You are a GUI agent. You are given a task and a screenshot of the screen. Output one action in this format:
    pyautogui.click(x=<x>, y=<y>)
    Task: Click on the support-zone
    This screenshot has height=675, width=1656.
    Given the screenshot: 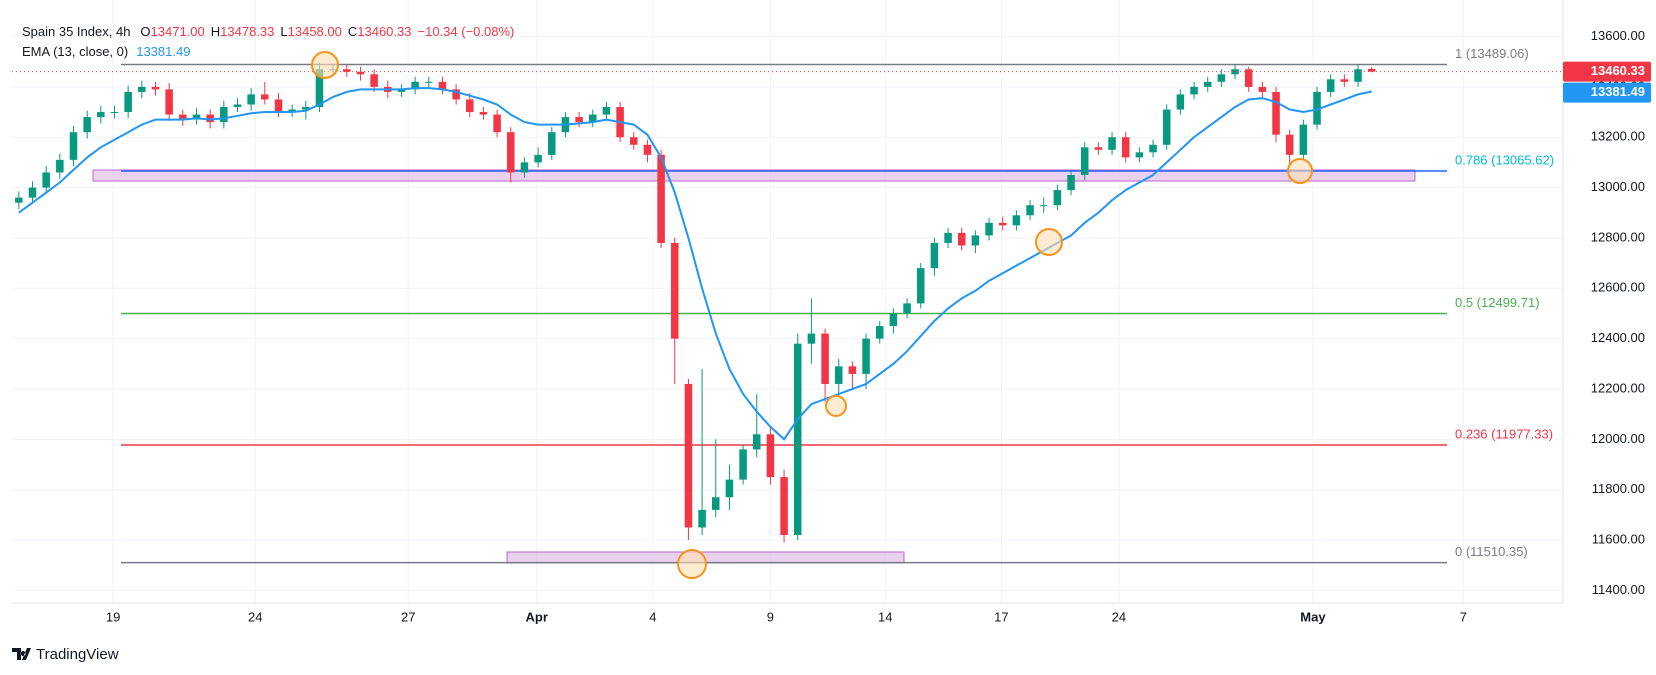 What is the action you would take?
    pyautogui.click(x=754, y=175)
    